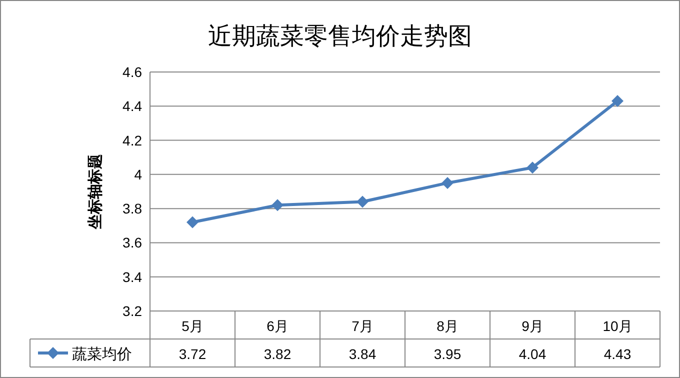  What do you see at coordinates (132, 140) in the screenshot?
I see `y-tick-label: 4.2` at bounding box center [132, 140].